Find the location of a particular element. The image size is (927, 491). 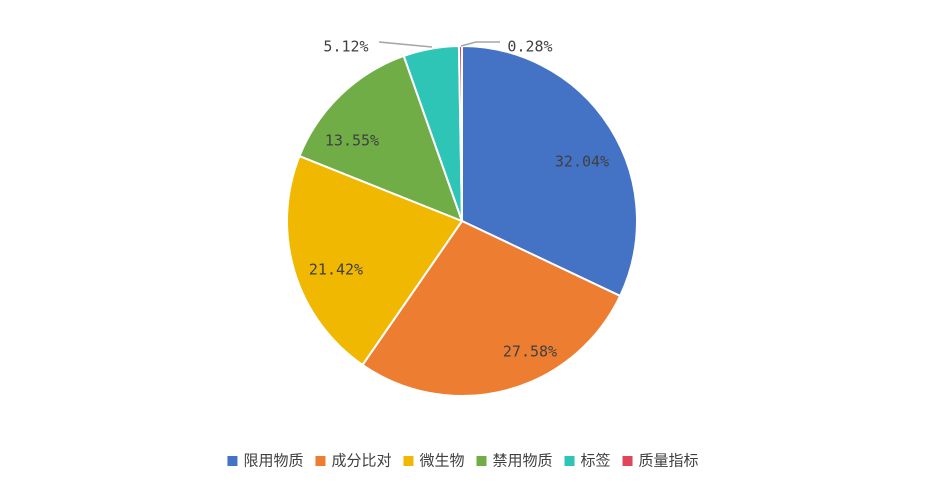

legend-item-0: 限用物质 is located at coordinates (265, 461).